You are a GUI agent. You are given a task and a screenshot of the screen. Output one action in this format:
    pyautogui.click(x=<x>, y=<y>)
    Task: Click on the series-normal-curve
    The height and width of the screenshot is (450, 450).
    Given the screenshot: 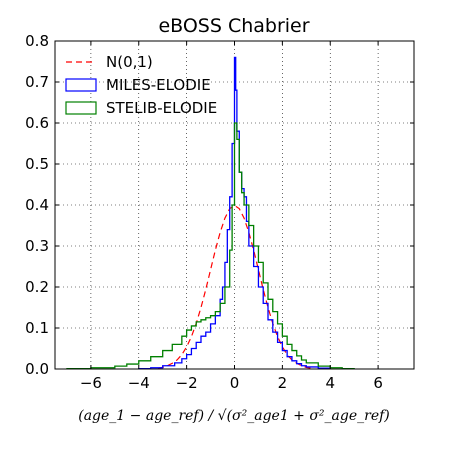 What is the action you would take?
    pyautogui.click(x=234, y=286)
    